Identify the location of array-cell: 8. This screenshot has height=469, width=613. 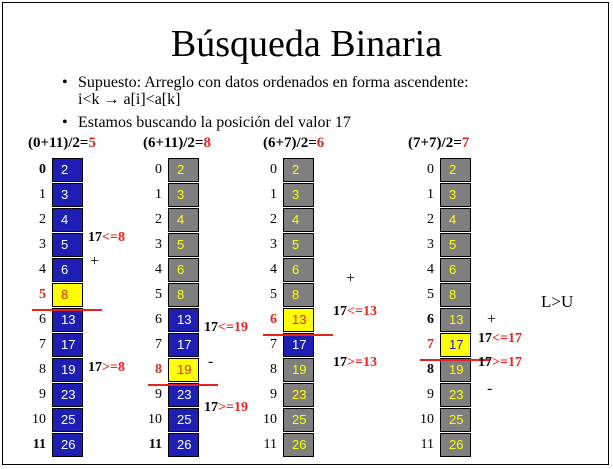
(298, 295).